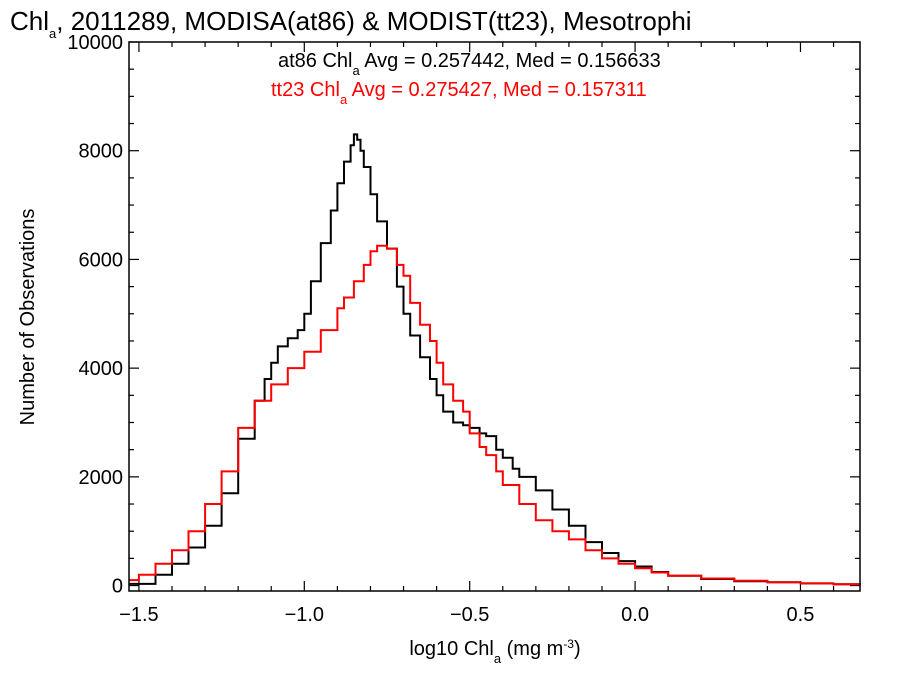 The height and width of the screenshot is (675, 900). Describe the element at coordinates (510, 61) in the screenshot. I see `annotation-at86-rest: Avg = 0.257442, Med = 0.156633` at that location.